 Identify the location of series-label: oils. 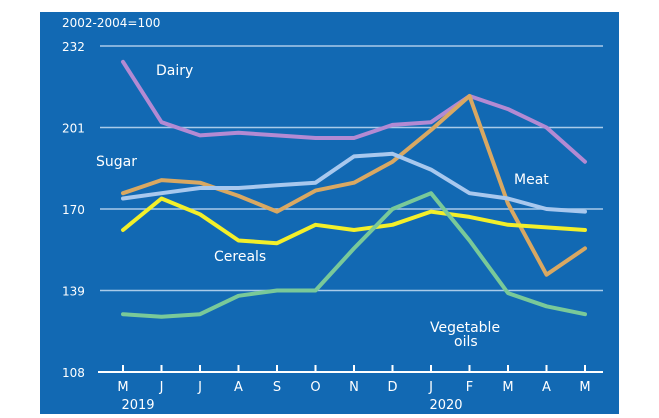
(466, 342).